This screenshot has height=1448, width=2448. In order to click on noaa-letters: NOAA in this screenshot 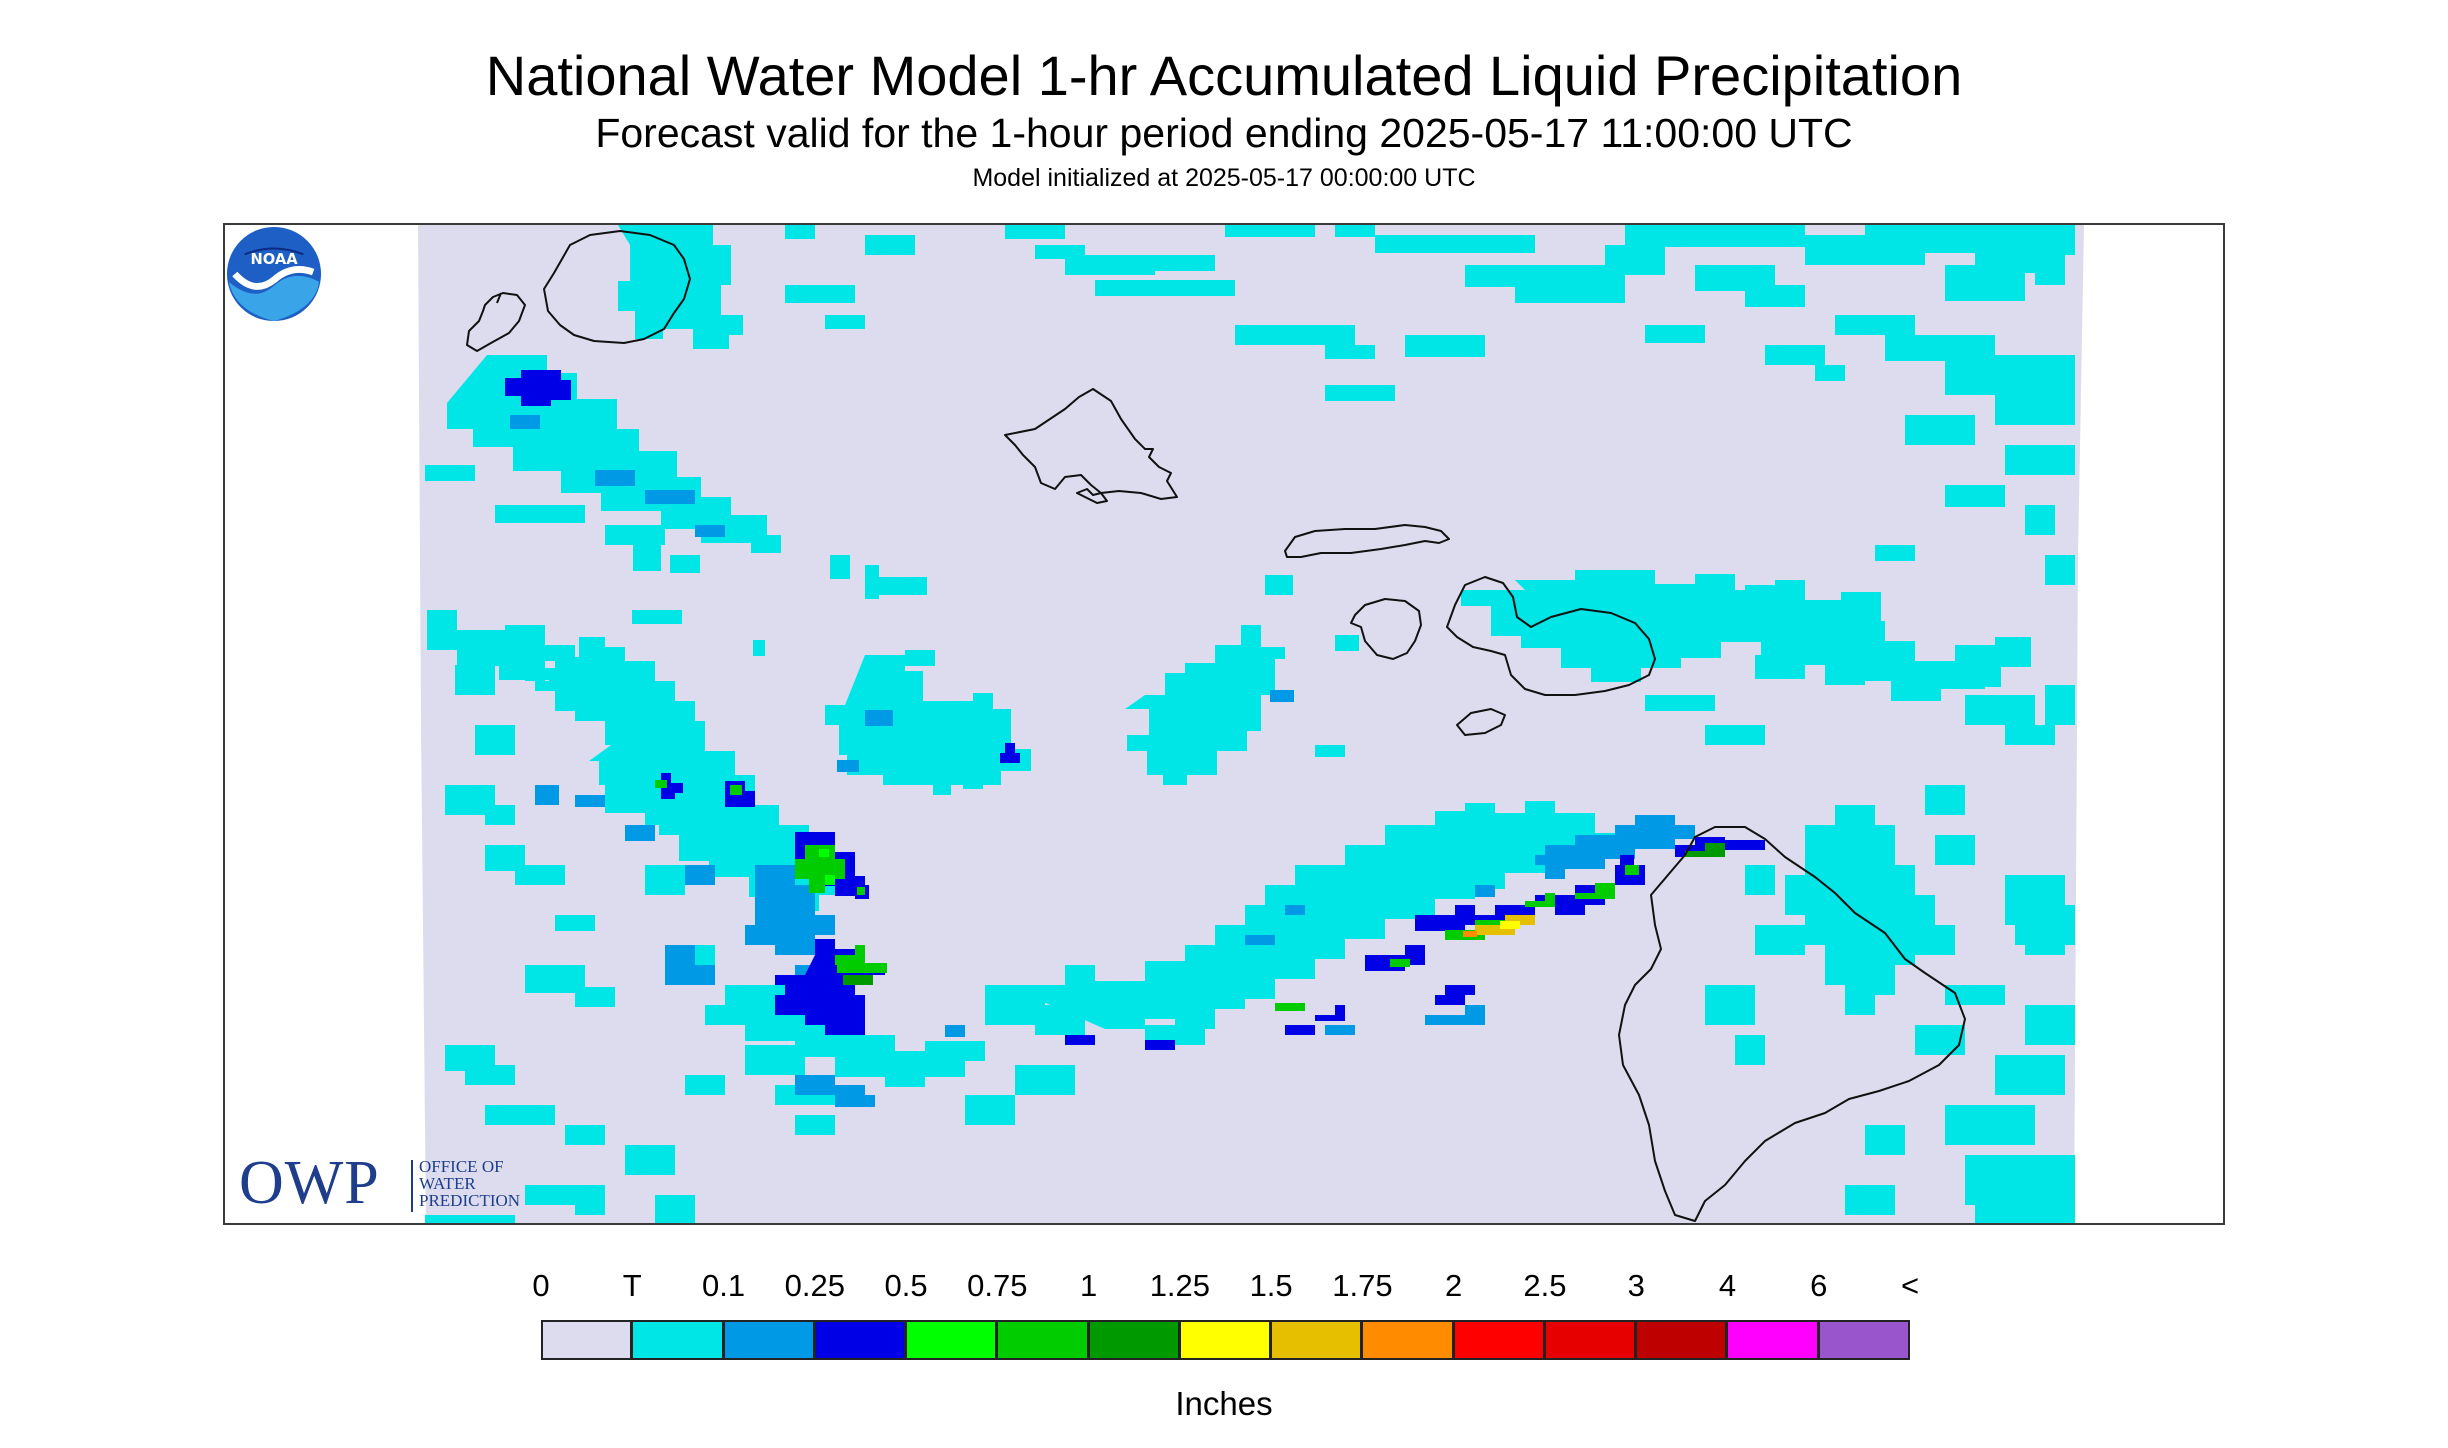, I will do `click(274, 259)`.